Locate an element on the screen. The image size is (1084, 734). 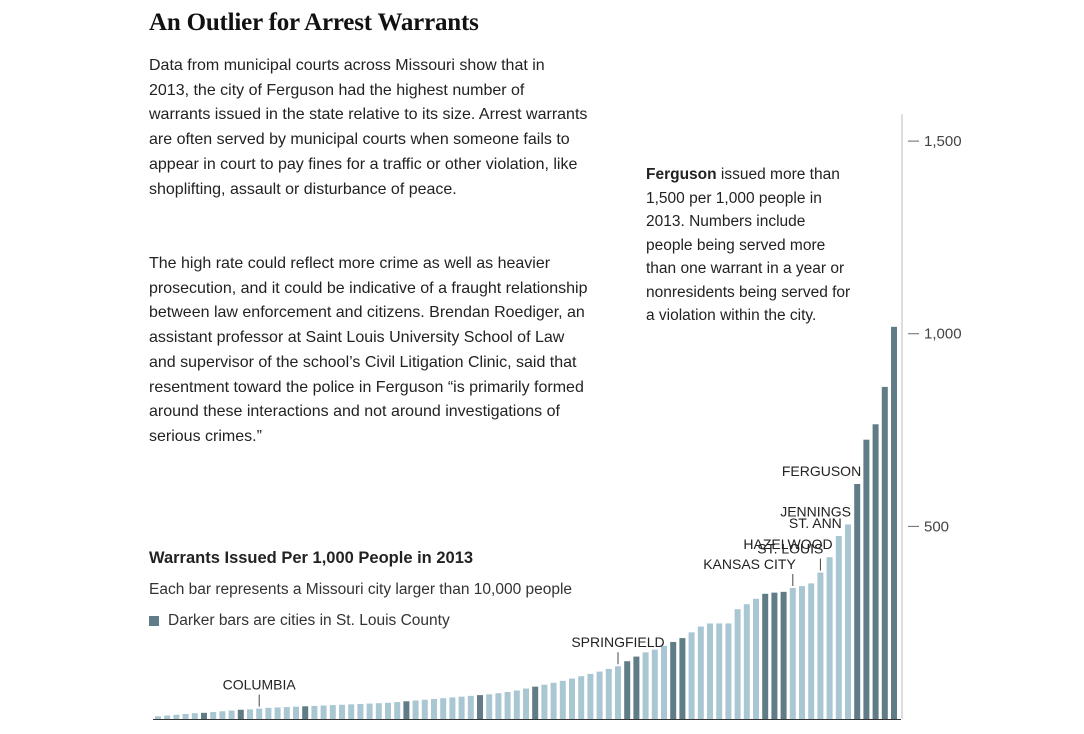
y-tick-label: 1,000 is located at coordinates (943, 334).